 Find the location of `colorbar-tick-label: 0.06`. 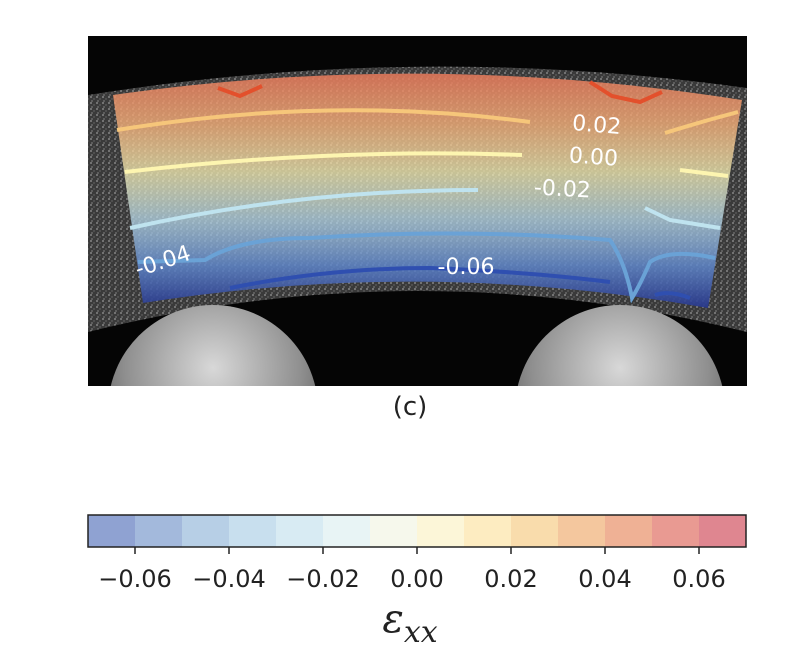

colorbar-tick-label: 0.06 is located at coordinates (698, 579).